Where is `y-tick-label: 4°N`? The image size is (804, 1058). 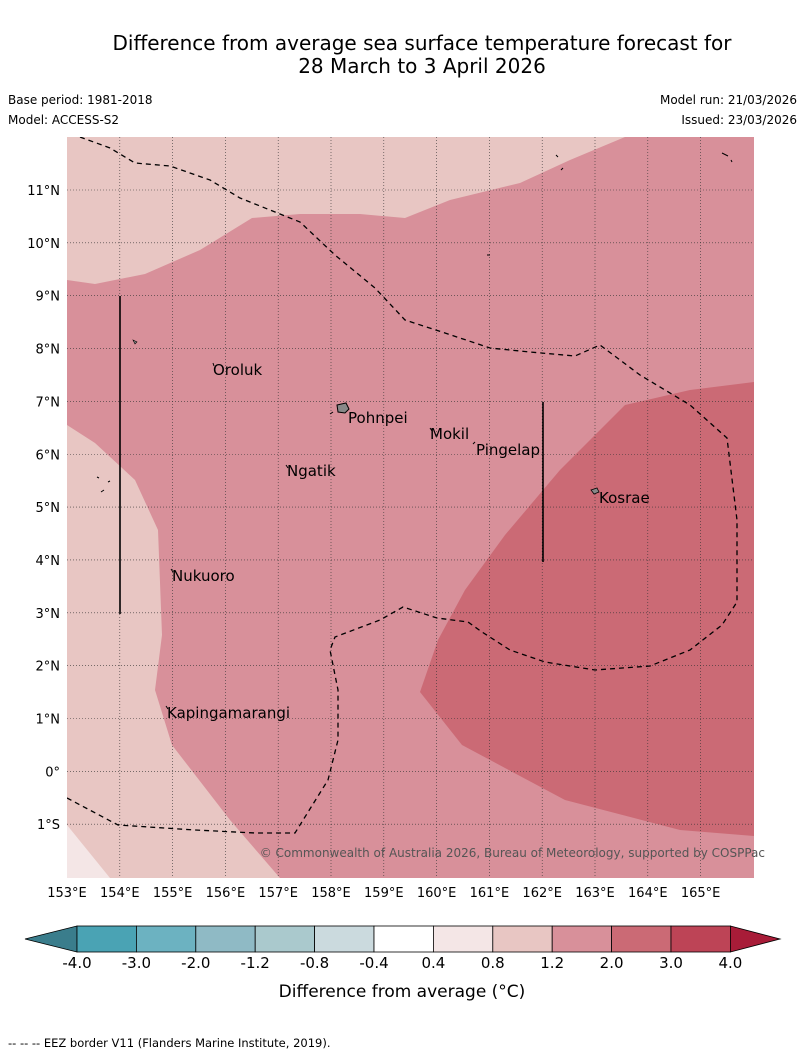 y-tick-label: 4°N is located at coordinates (48, 561).